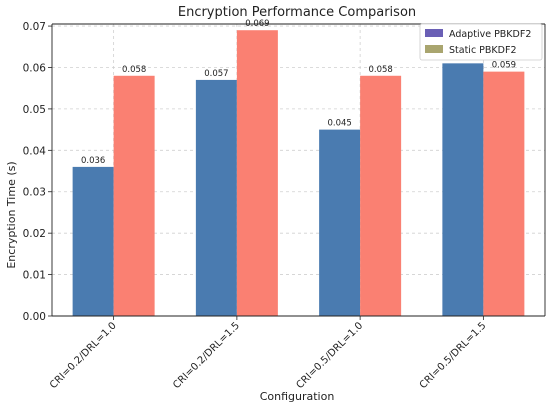  I want to click on y-axis-label: Encryption Time (s), so click(11, 214).